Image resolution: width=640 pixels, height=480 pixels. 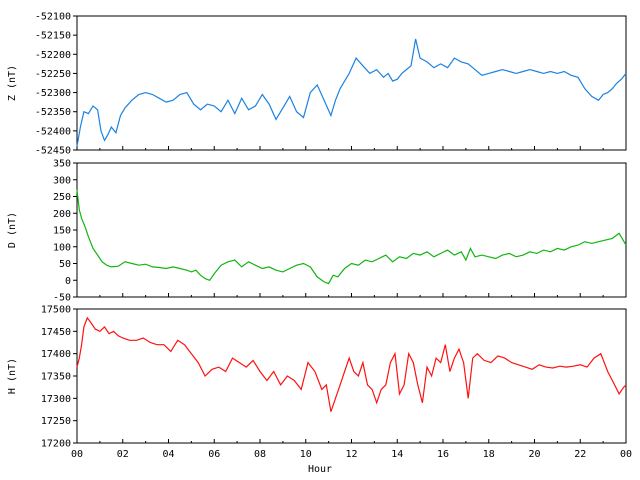 I want to click on x-tick-label: 14, so click(x=397, y=454).